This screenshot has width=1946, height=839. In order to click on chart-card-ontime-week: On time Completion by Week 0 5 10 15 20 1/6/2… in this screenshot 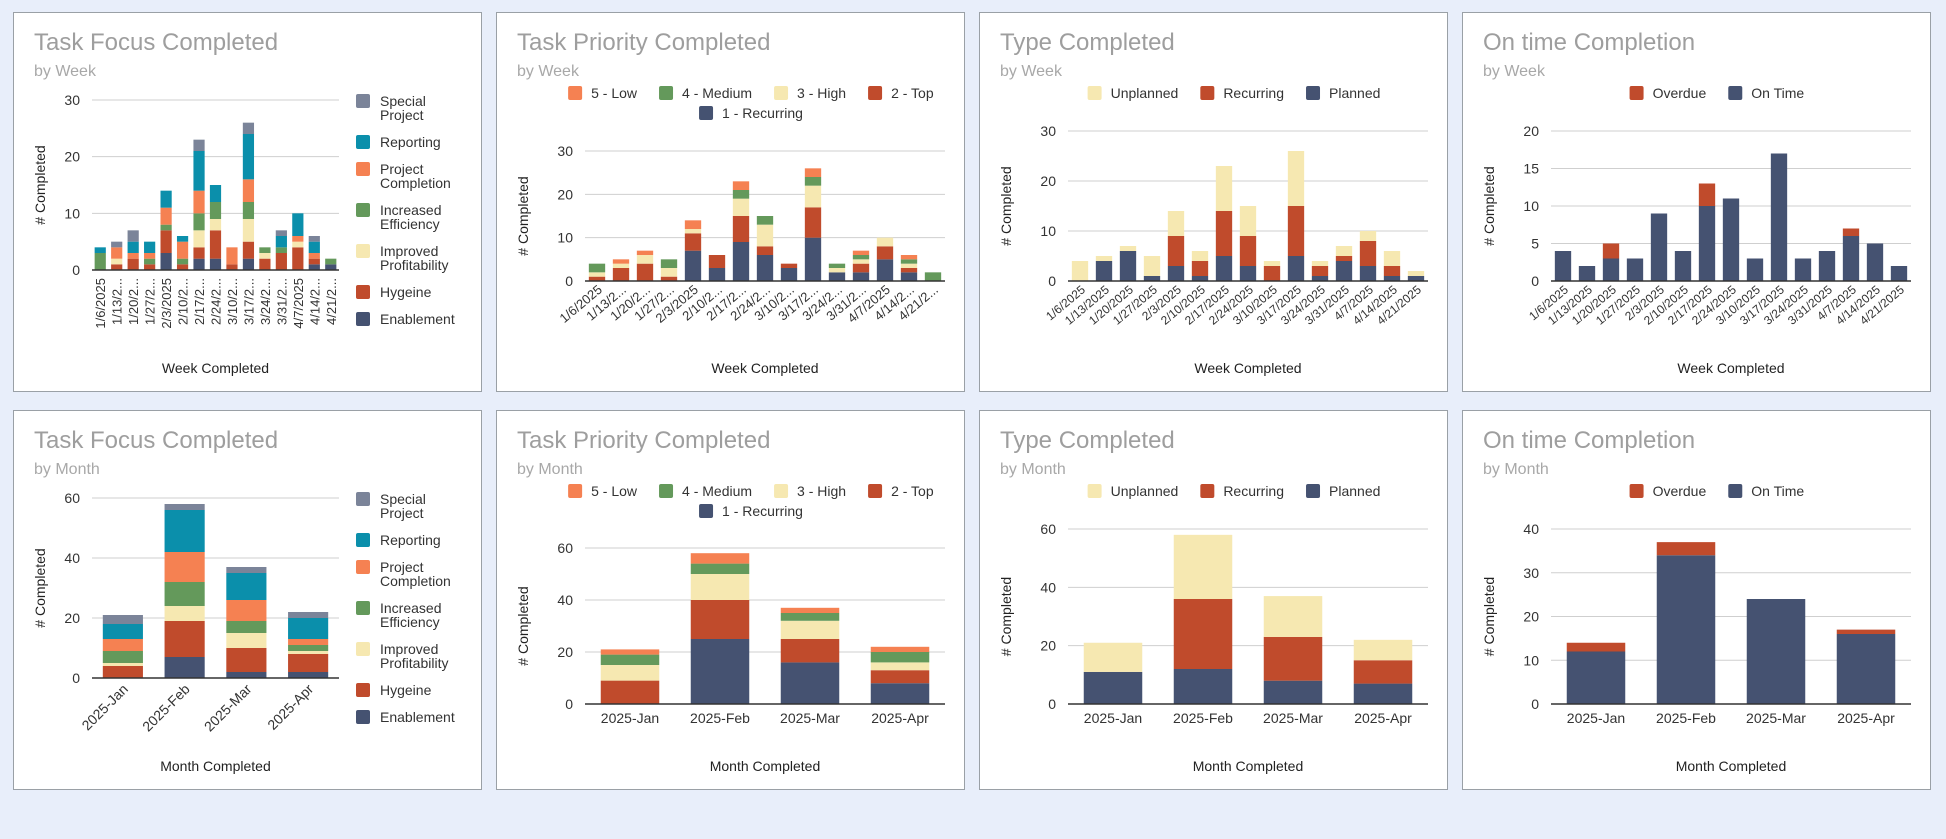, I will do `click(1696, 202)`.